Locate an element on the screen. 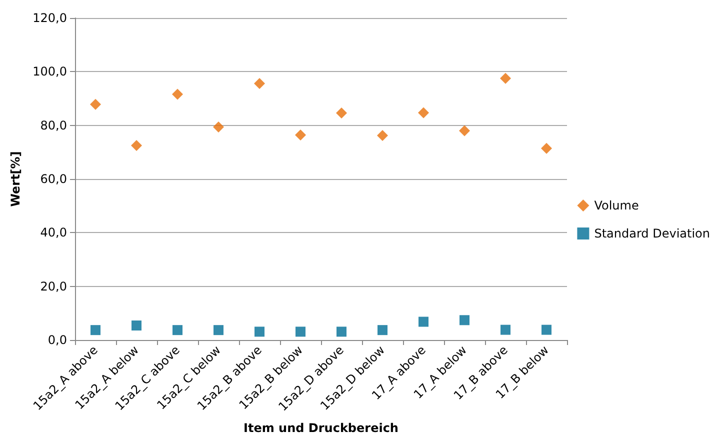 The image size is (717, 439). y-tick-label: 0,0 is located at coordinates (57, 340).